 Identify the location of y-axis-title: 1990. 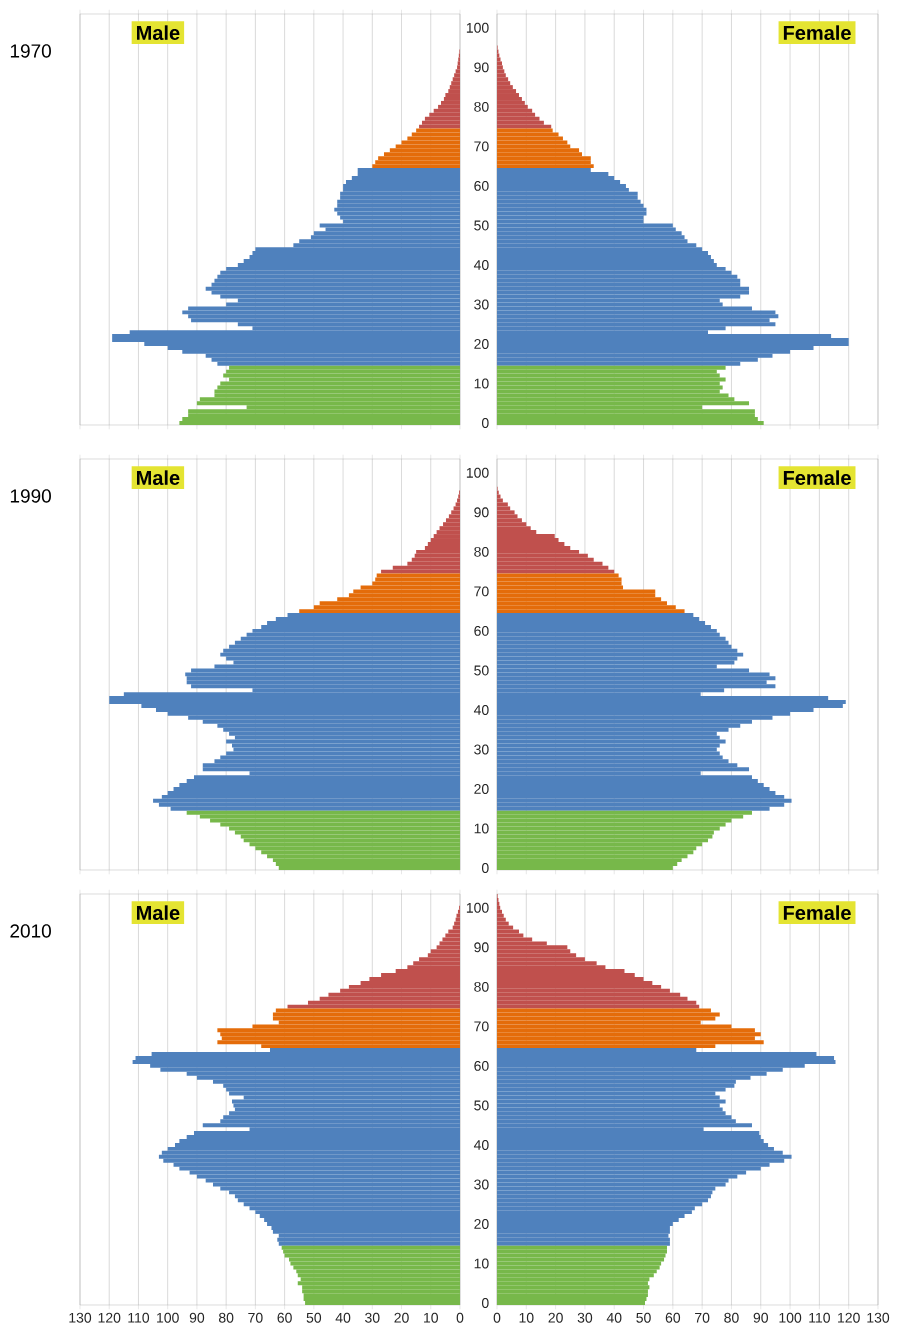
(30, 496).